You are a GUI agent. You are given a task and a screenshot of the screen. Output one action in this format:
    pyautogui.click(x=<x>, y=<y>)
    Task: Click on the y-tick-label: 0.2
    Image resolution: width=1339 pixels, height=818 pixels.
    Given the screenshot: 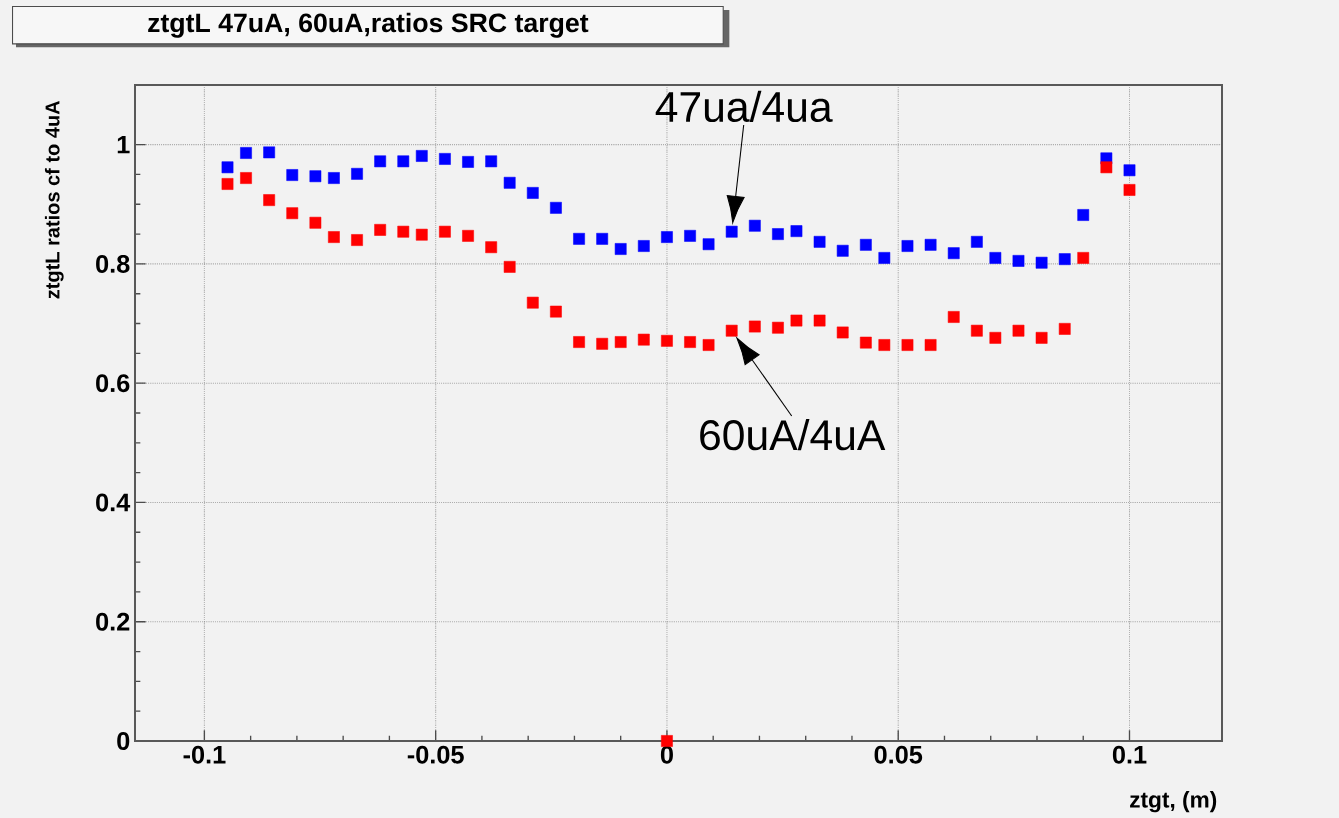 What is the action you would take?
    pyautogui.click(x=113, y=621)
    